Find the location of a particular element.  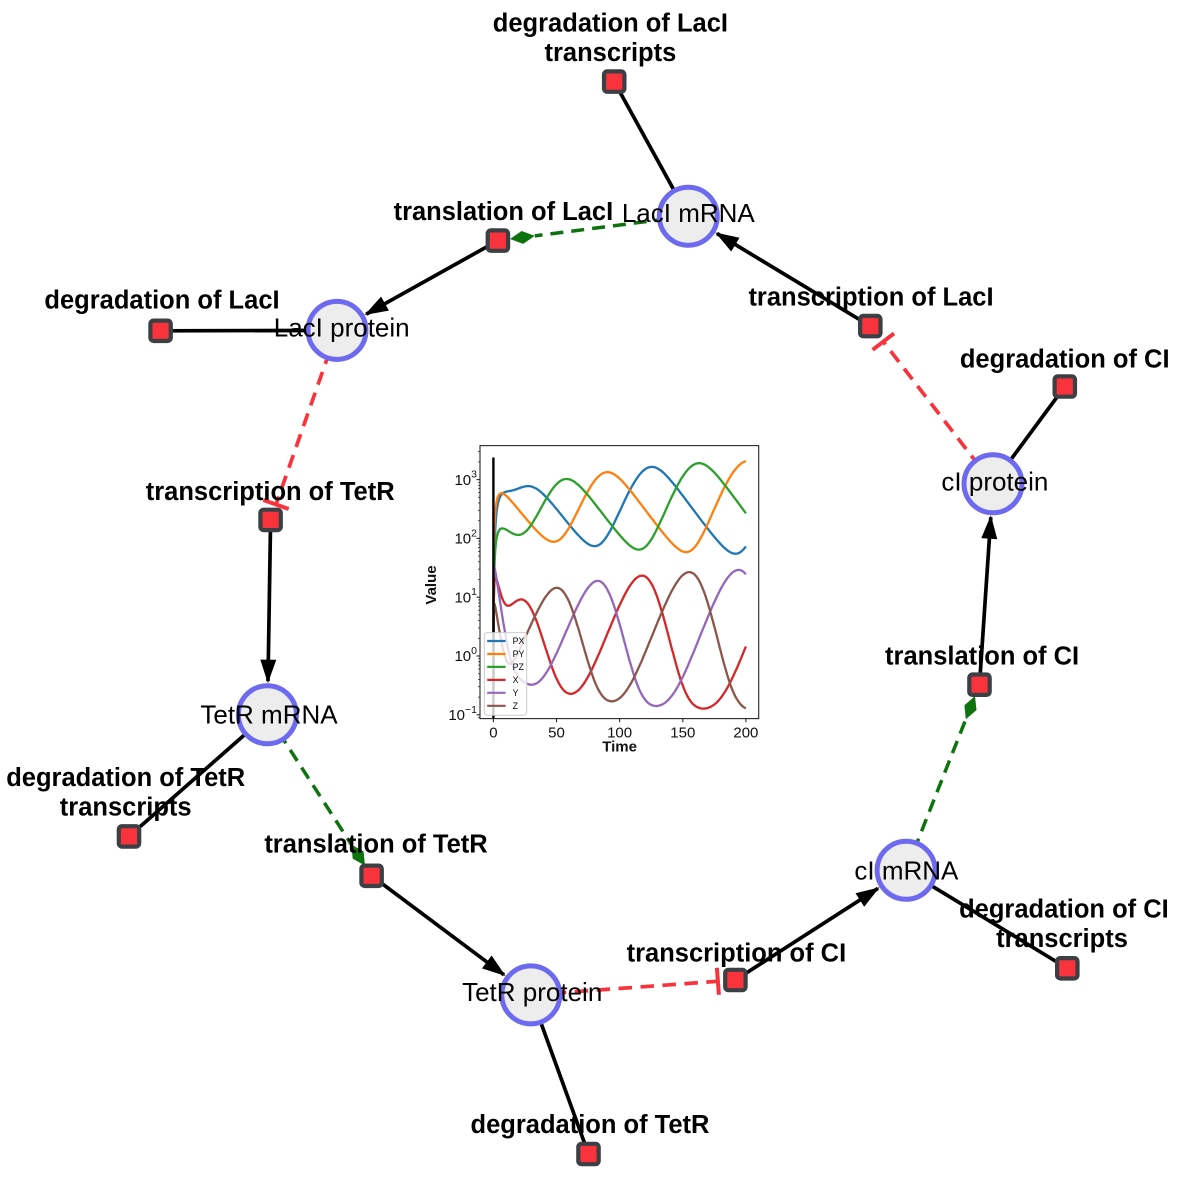

svg-text: Value is located at coordinates (431, 584).